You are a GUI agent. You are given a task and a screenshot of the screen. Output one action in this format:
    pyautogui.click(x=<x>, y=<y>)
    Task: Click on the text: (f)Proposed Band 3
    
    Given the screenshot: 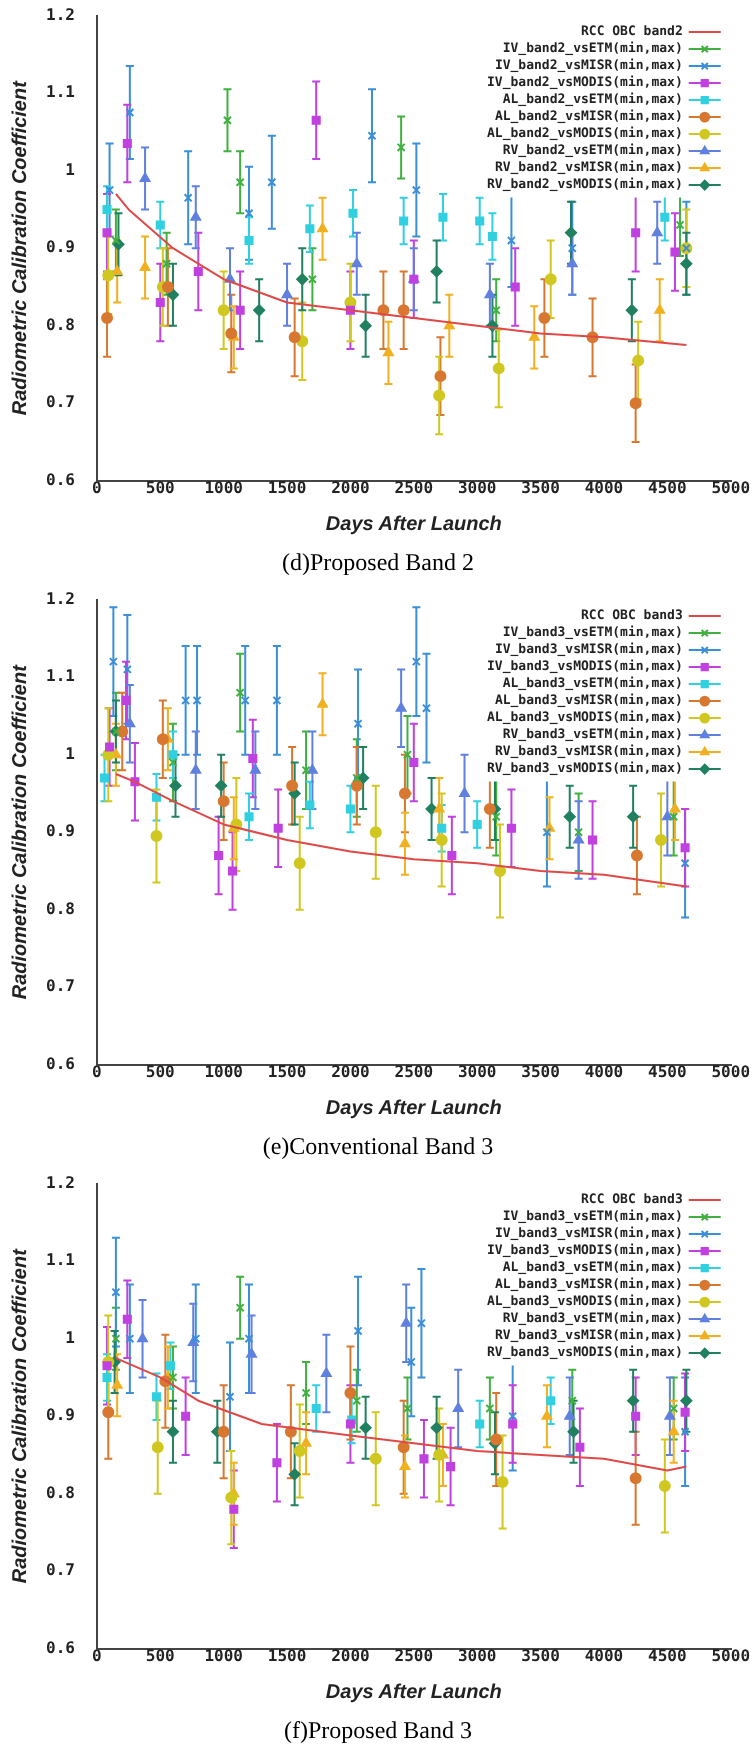 What is the action you would take?
    pyautogui.click(x=378, y=1731)
    